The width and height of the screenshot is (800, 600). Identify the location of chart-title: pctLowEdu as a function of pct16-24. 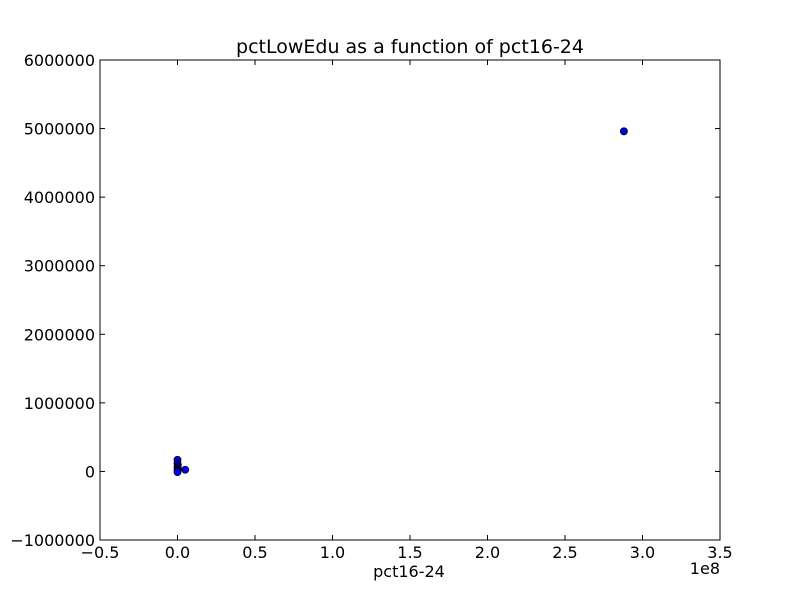
(410, 47).